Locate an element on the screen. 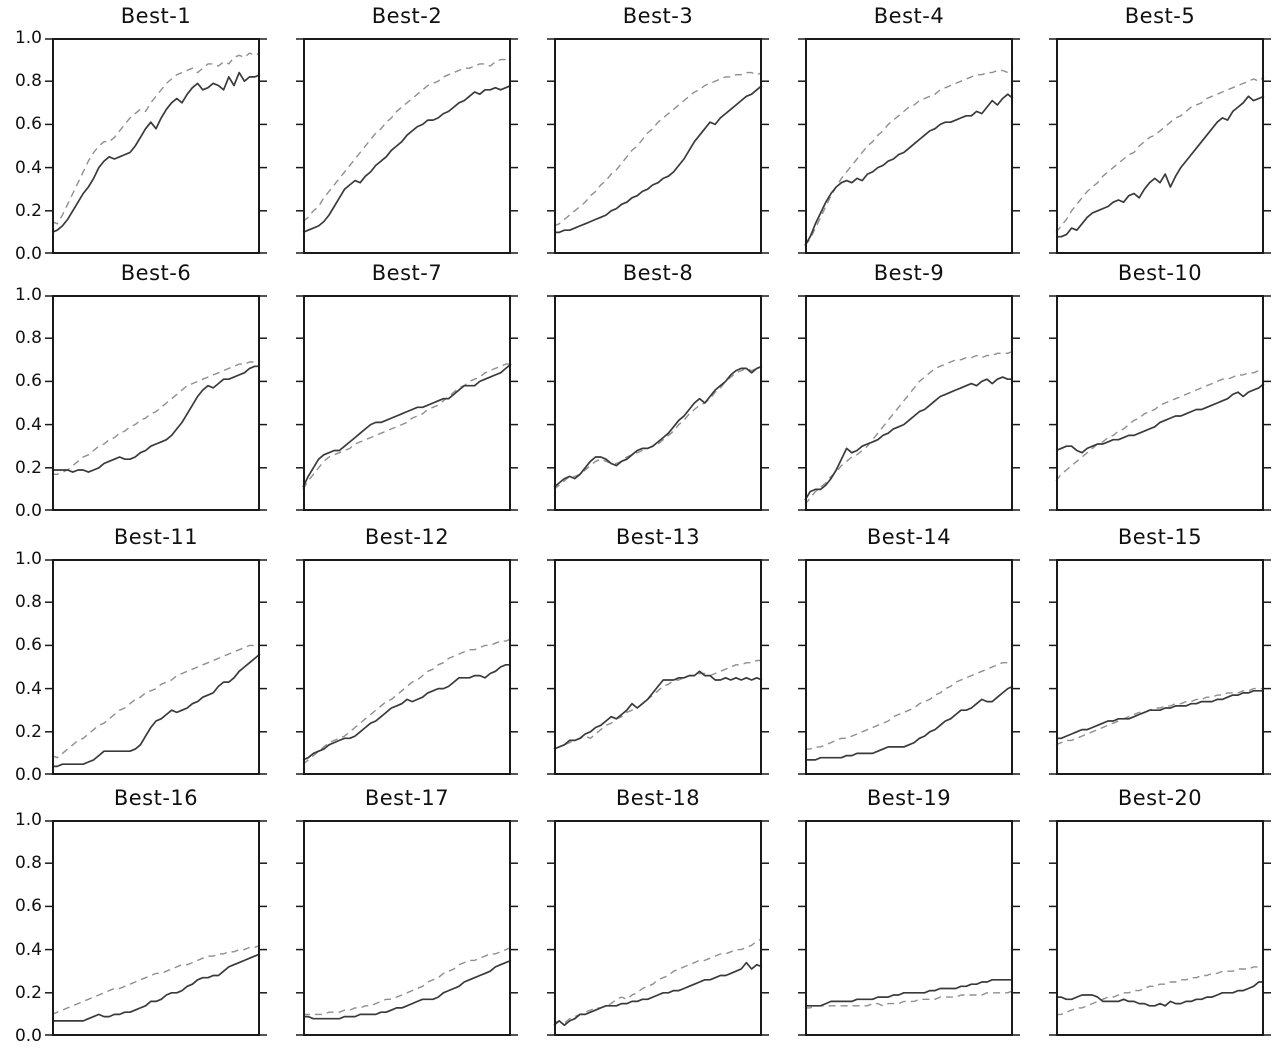 This screenshot has height=1060, width=1286. subplot-title: Best-14 is located at coordinates (909, 537).